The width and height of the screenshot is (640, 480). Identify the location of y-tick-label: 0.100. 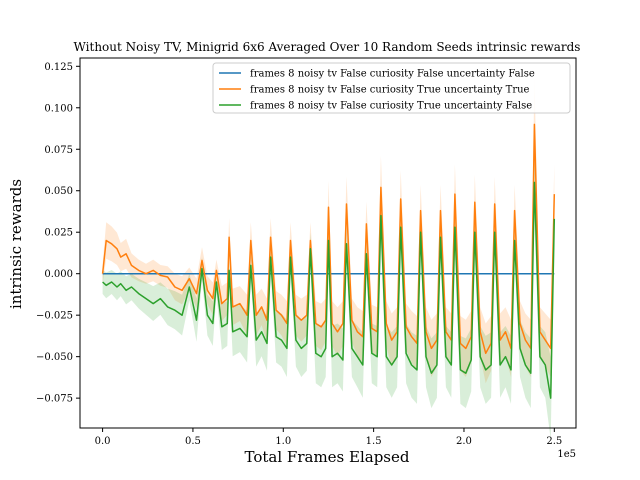
(58, 108).